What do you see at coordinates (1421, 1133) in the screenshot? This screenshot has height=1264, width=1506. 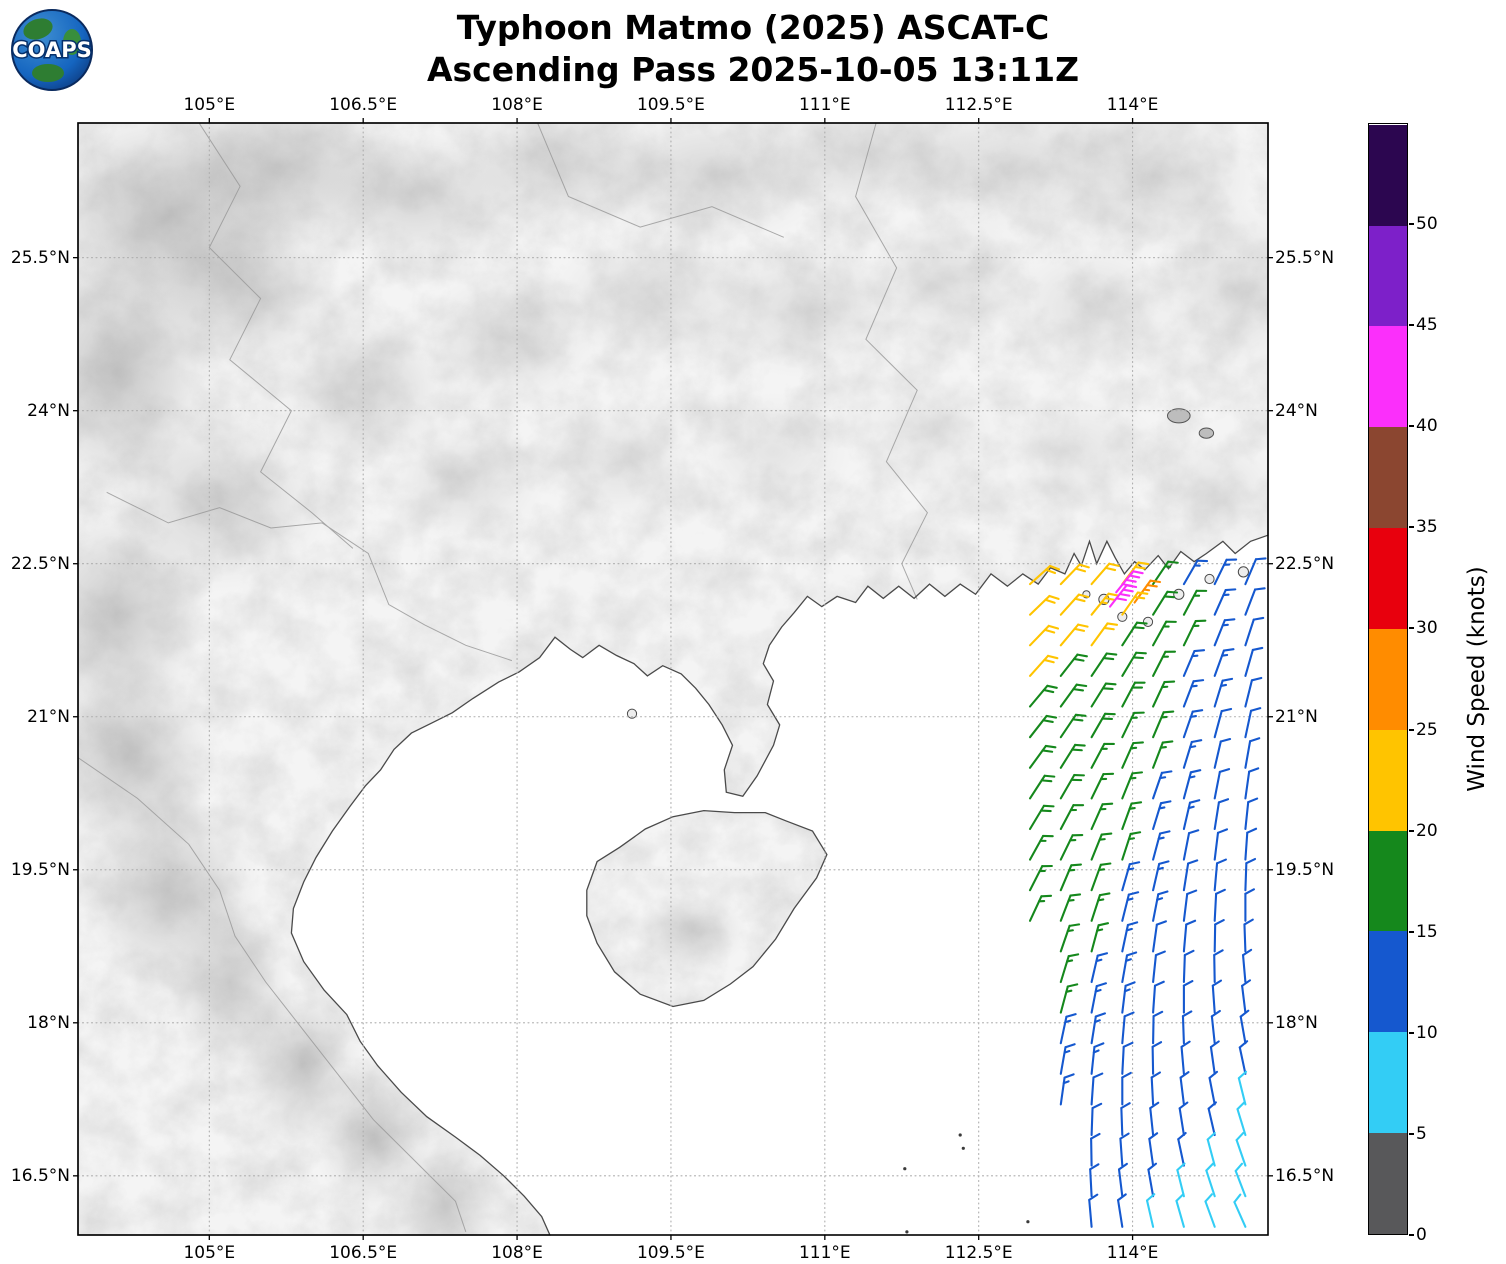 I see `colorbar-tick-label: 5` at bounding box center [1421, 1133].